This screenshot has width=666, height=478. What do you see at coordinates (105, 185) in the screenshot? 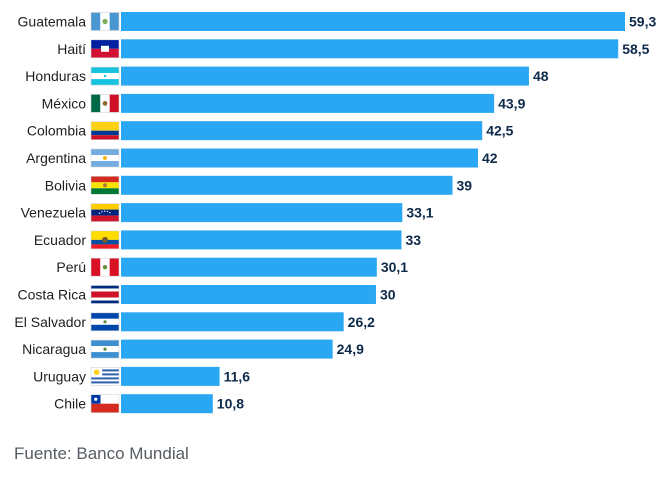
I see `flag-bolivia-icon` at bounding box center [105, 185].